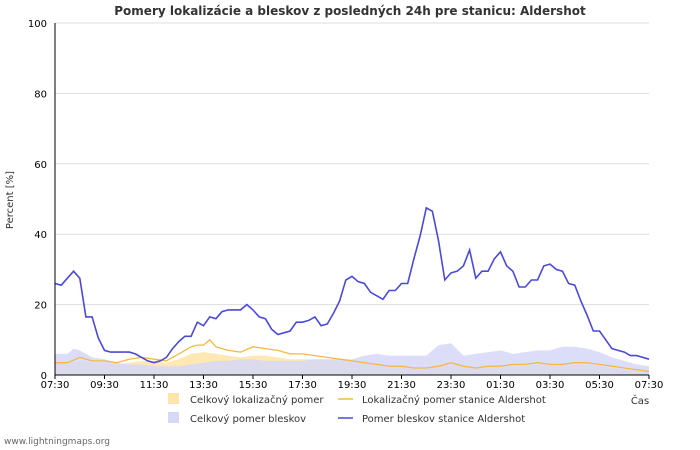 This screenshot has width=700, height=450. Describe the element at coordinates (443, 419) in the screenshot. I see `legend-label: Pomer bleskov stanice Aldershot` at that location.